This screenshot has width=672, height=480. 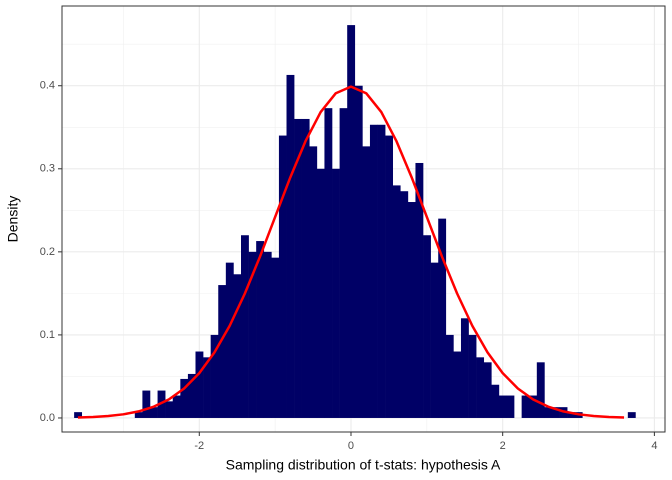 I want to click on y-tick-label: 0.3, so click(x=47, y=169).